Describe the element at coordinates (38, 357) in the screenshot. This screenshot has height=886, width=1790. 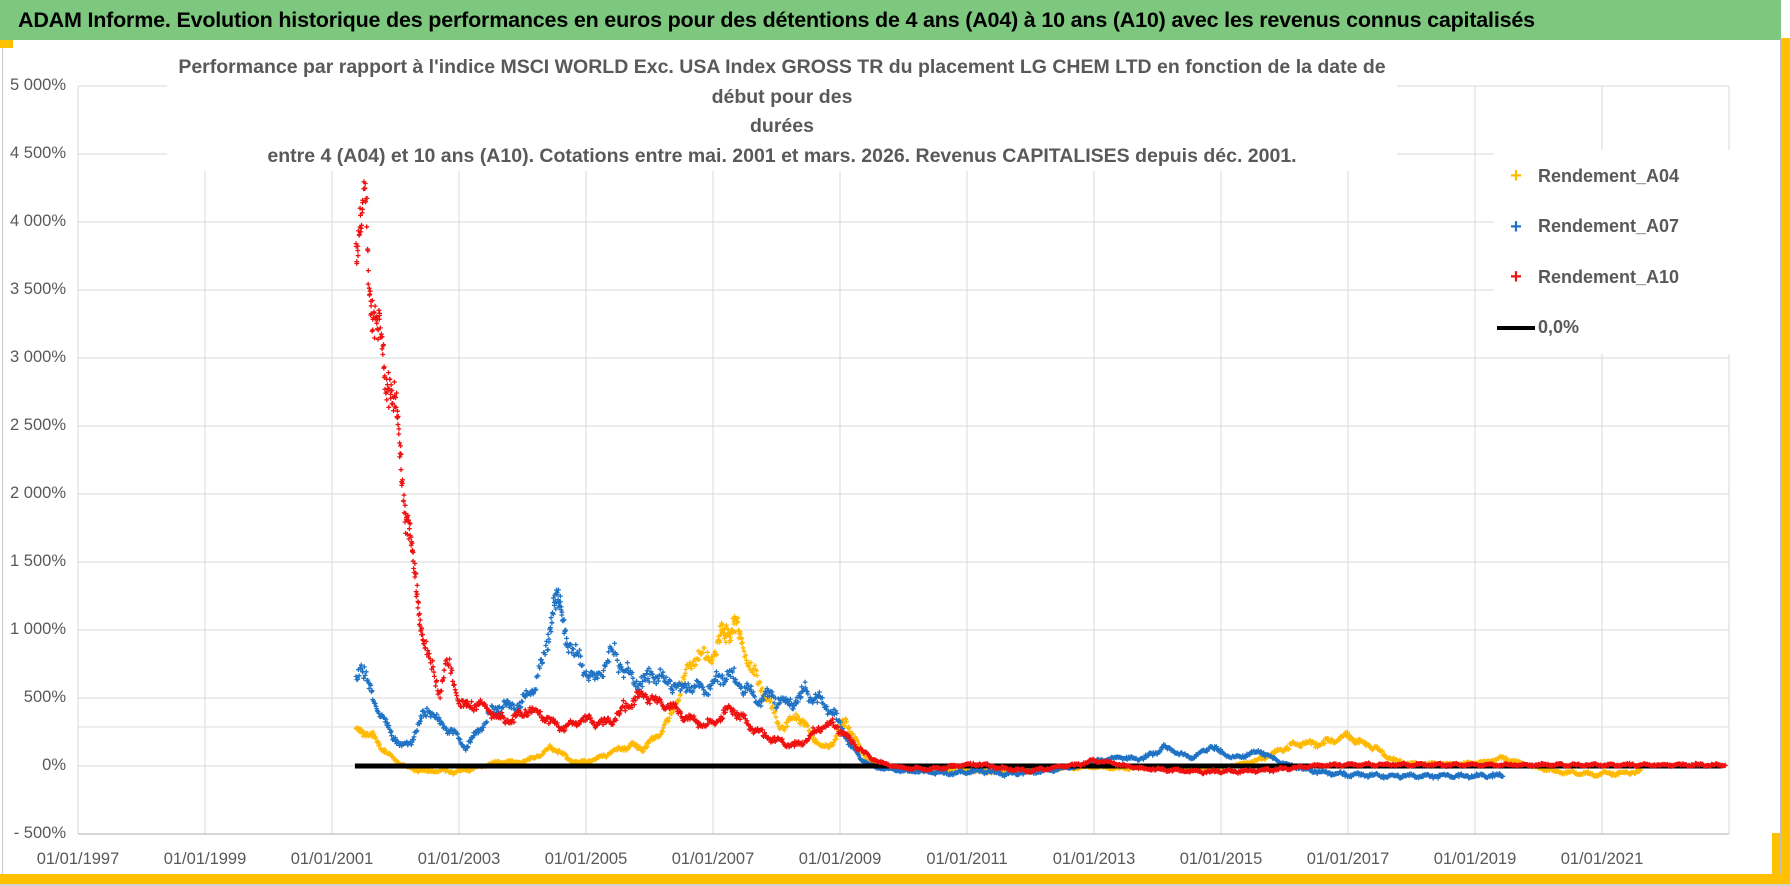
I see `y-axis-label: 3 000%` at that location.